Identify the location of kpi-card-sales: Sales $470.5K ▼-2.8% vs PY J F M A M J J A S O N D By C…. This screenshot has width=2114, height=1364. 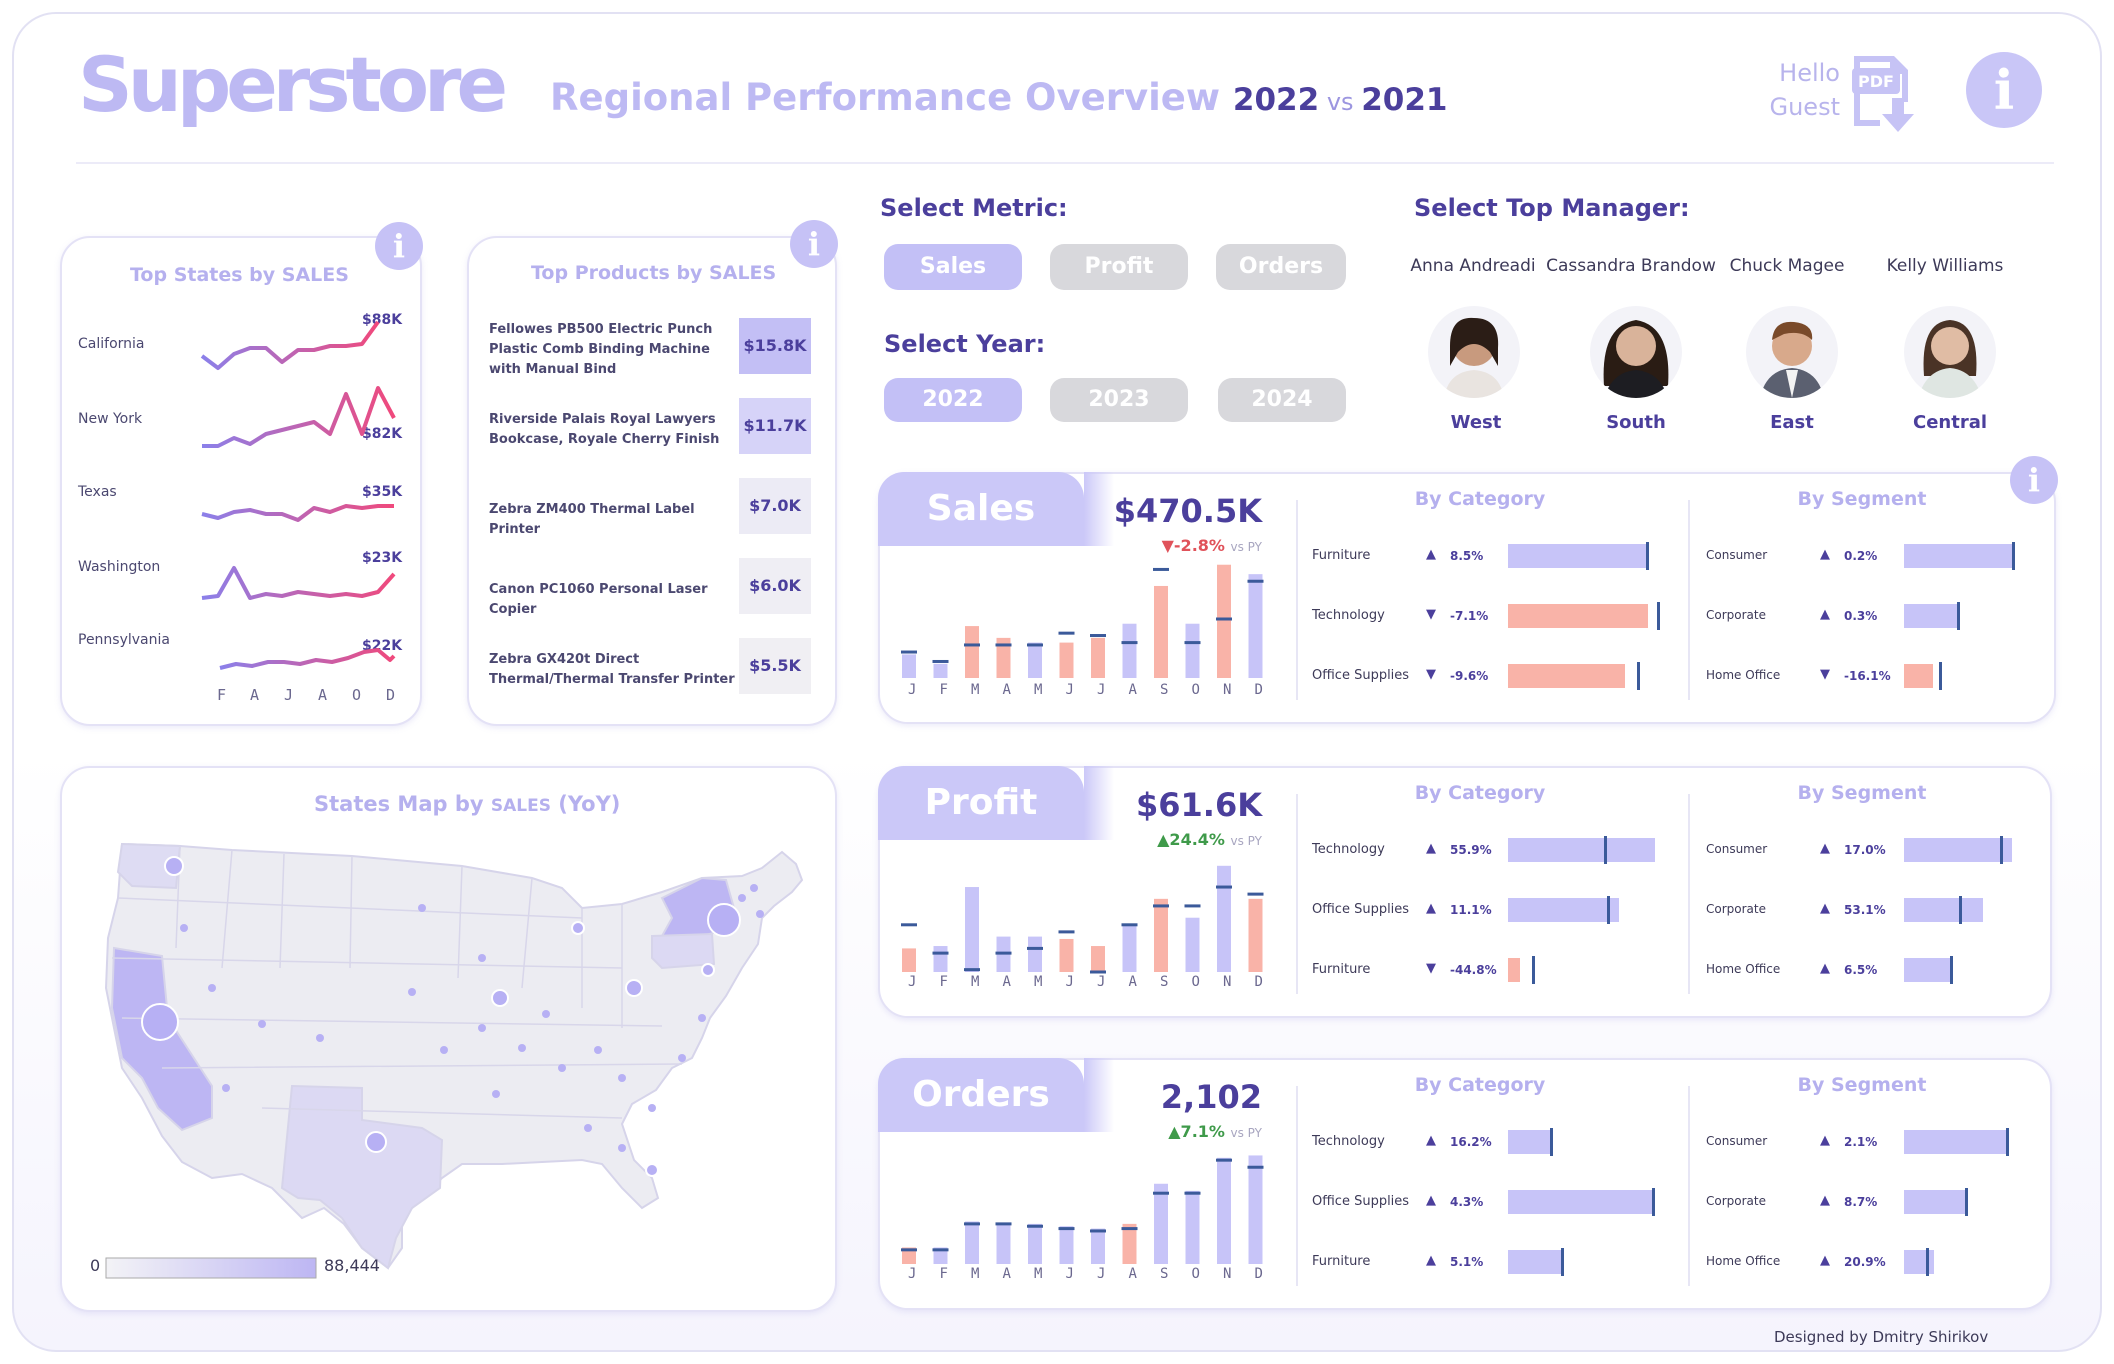
(1467, 598).